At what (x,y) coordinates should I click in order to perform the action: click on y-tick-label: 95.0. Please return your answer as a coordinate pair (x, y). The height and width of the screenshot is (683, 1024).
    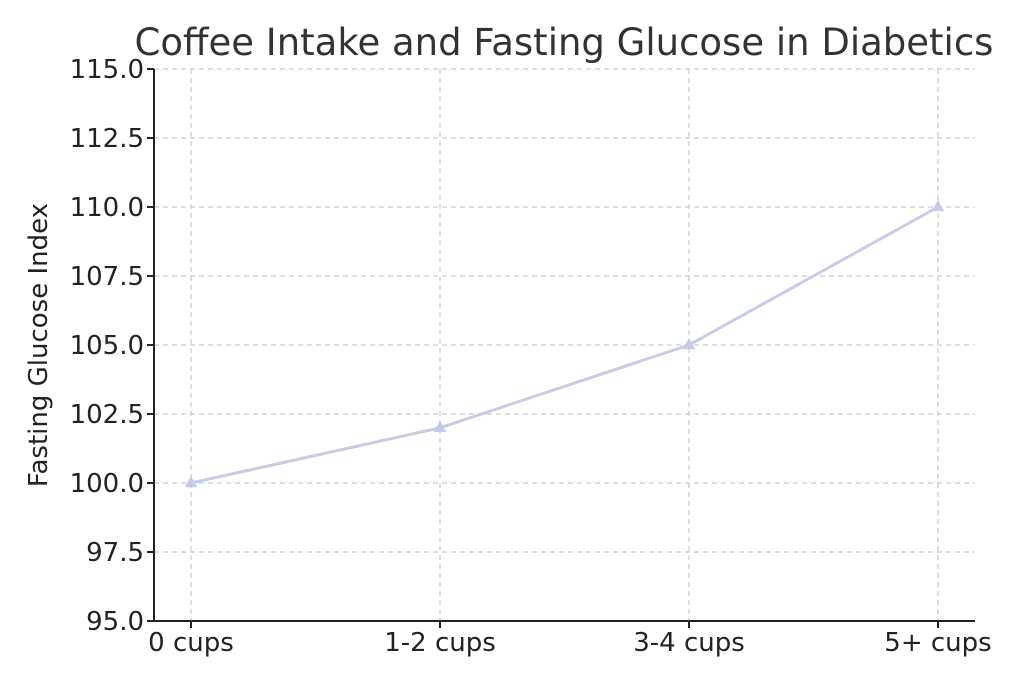
    Looking at the image, I should click on (115, 622).